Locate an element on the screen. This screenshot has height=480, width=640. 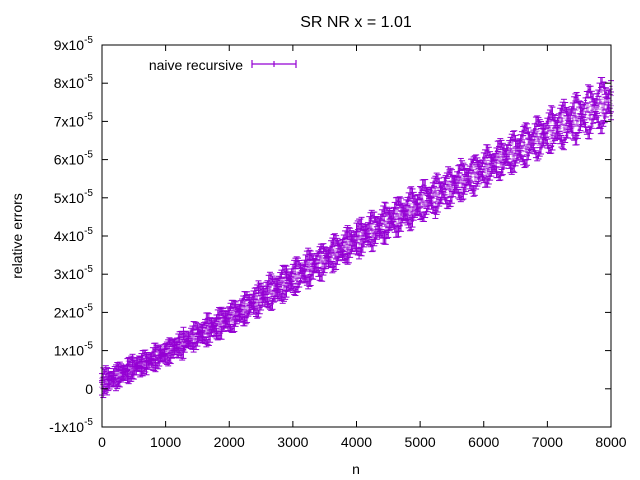
x-tick-label: 2000 is located at coordinates (229, 442).